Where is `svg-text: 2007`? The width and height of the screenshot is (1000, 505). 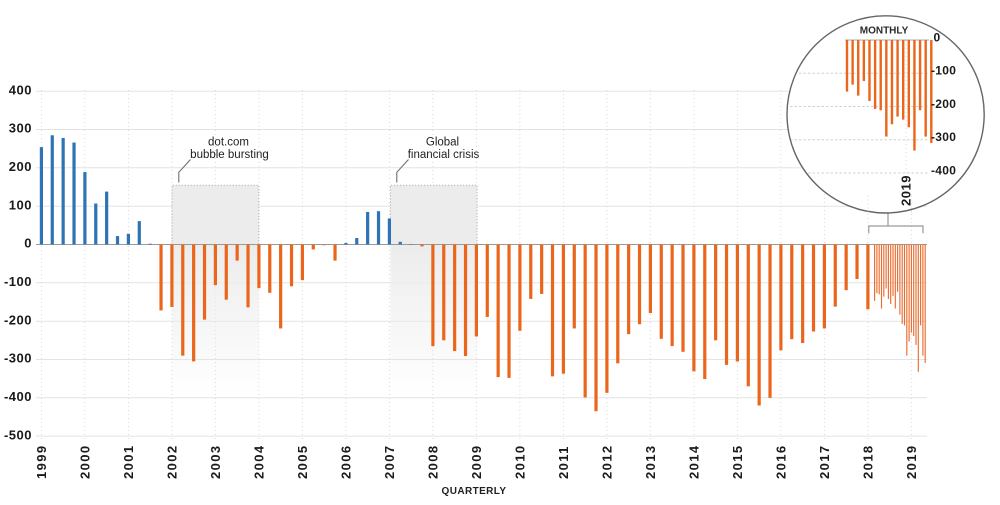
svg-text: 2007 is located at coordinates (389, 461).